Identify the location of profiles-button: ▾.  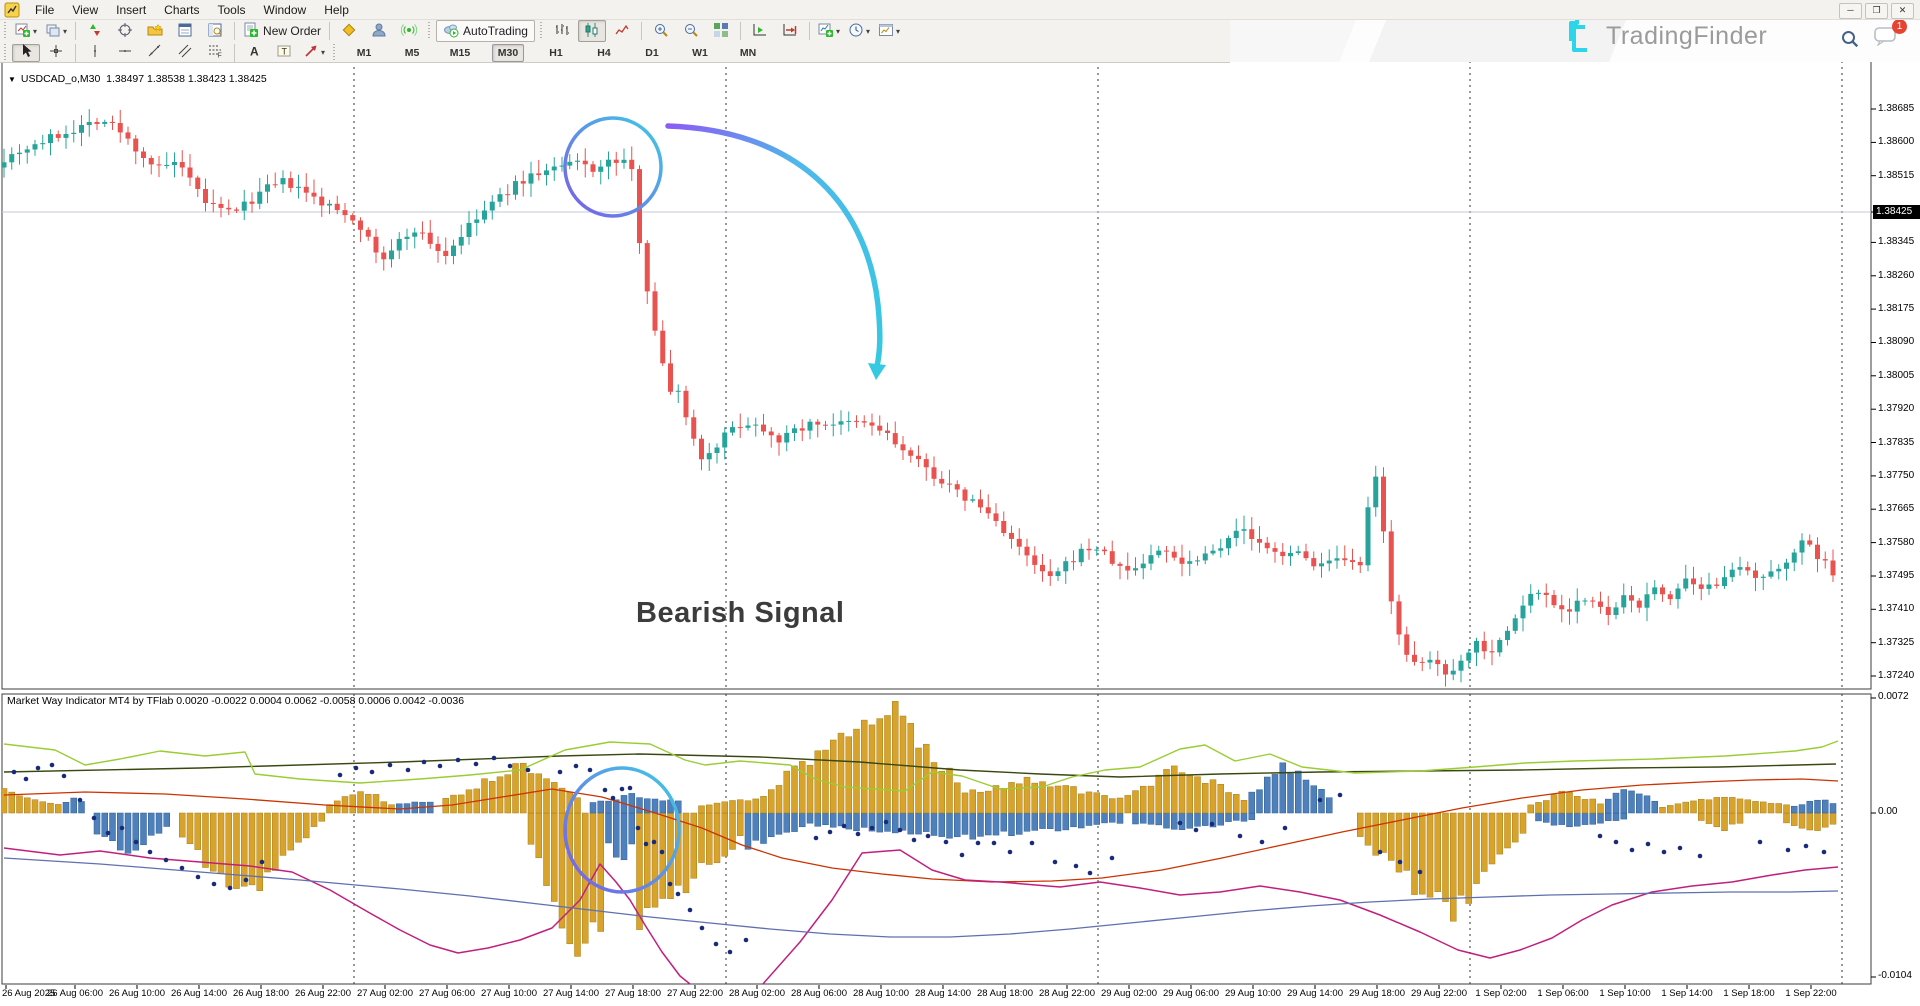
(56, 31).